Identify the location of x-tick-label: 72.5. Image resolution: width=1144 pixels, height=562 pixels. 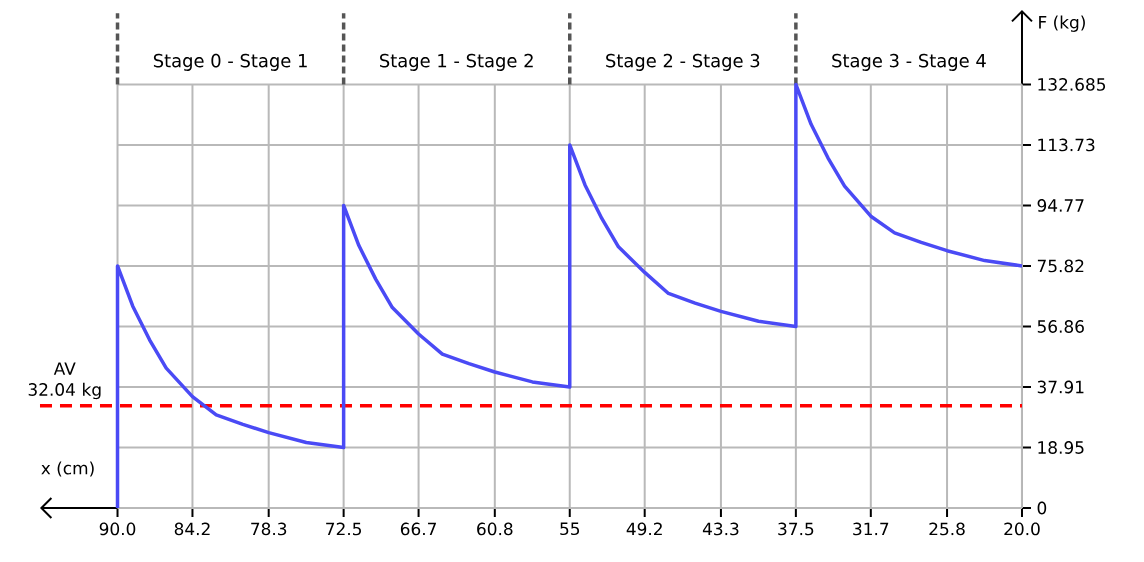
(343, 529).